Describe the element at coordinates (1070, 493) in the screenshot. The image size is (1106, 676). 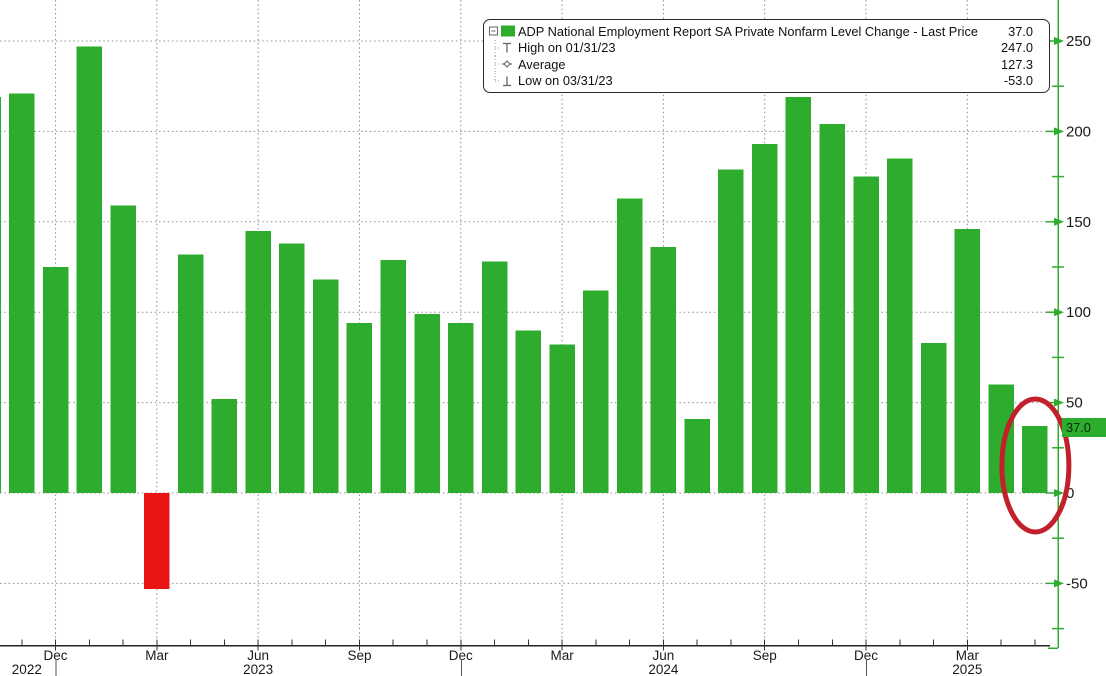
I see `y-tick-label: 0` at that location.